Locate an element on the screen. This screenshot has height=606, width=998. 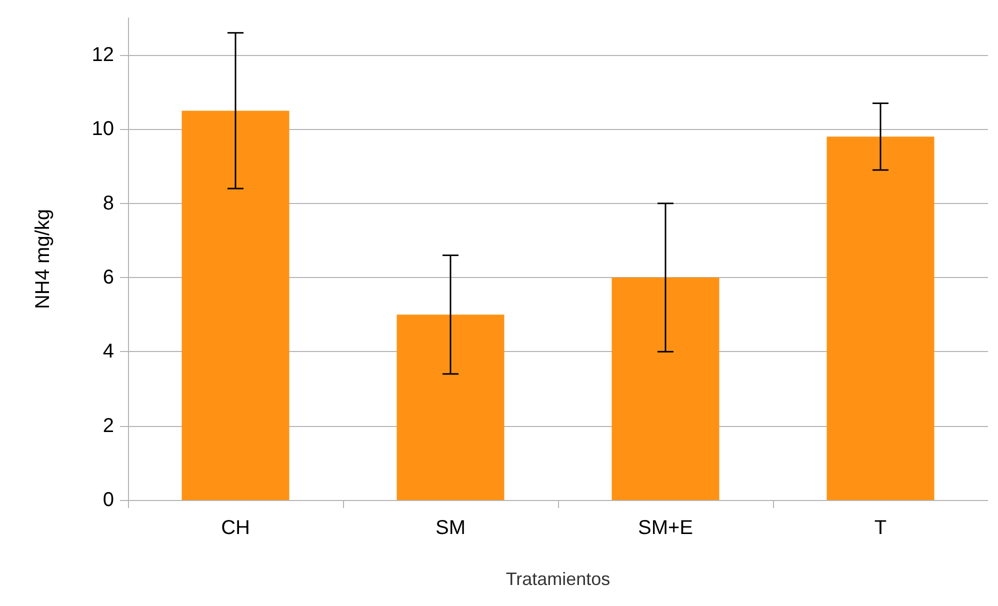
x-tick-label: SM+E is located at coordinates (666, 528).